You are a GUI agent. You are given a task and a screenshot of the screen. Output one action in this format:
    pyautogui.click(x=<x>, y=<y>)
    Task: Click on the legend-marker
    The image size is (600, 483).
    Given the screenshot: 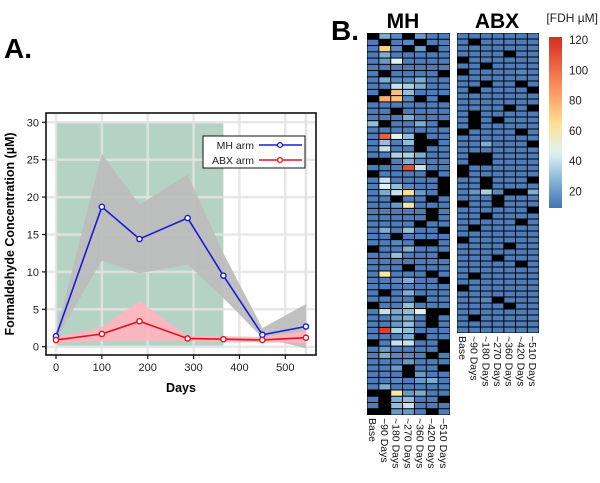 What is the action you would take?
    pyautogui.click(x=280, y=145)
    